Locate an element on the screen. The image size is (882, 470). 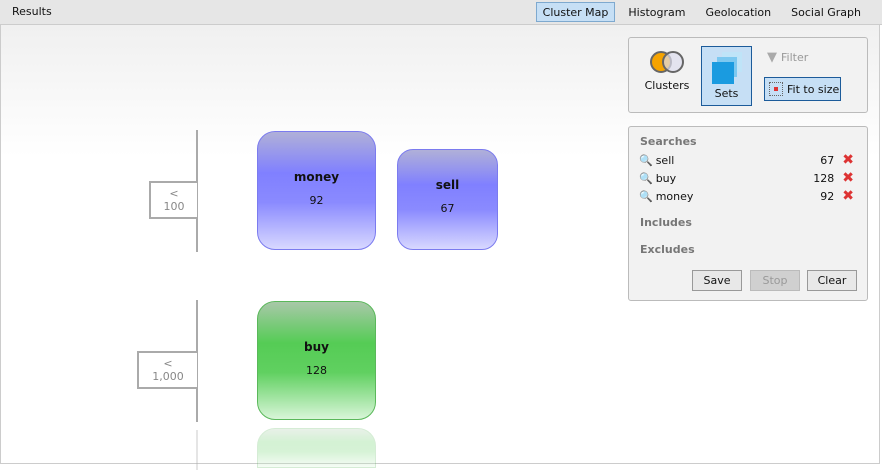
sets-button: Sets is located at coordinates (726, 76).